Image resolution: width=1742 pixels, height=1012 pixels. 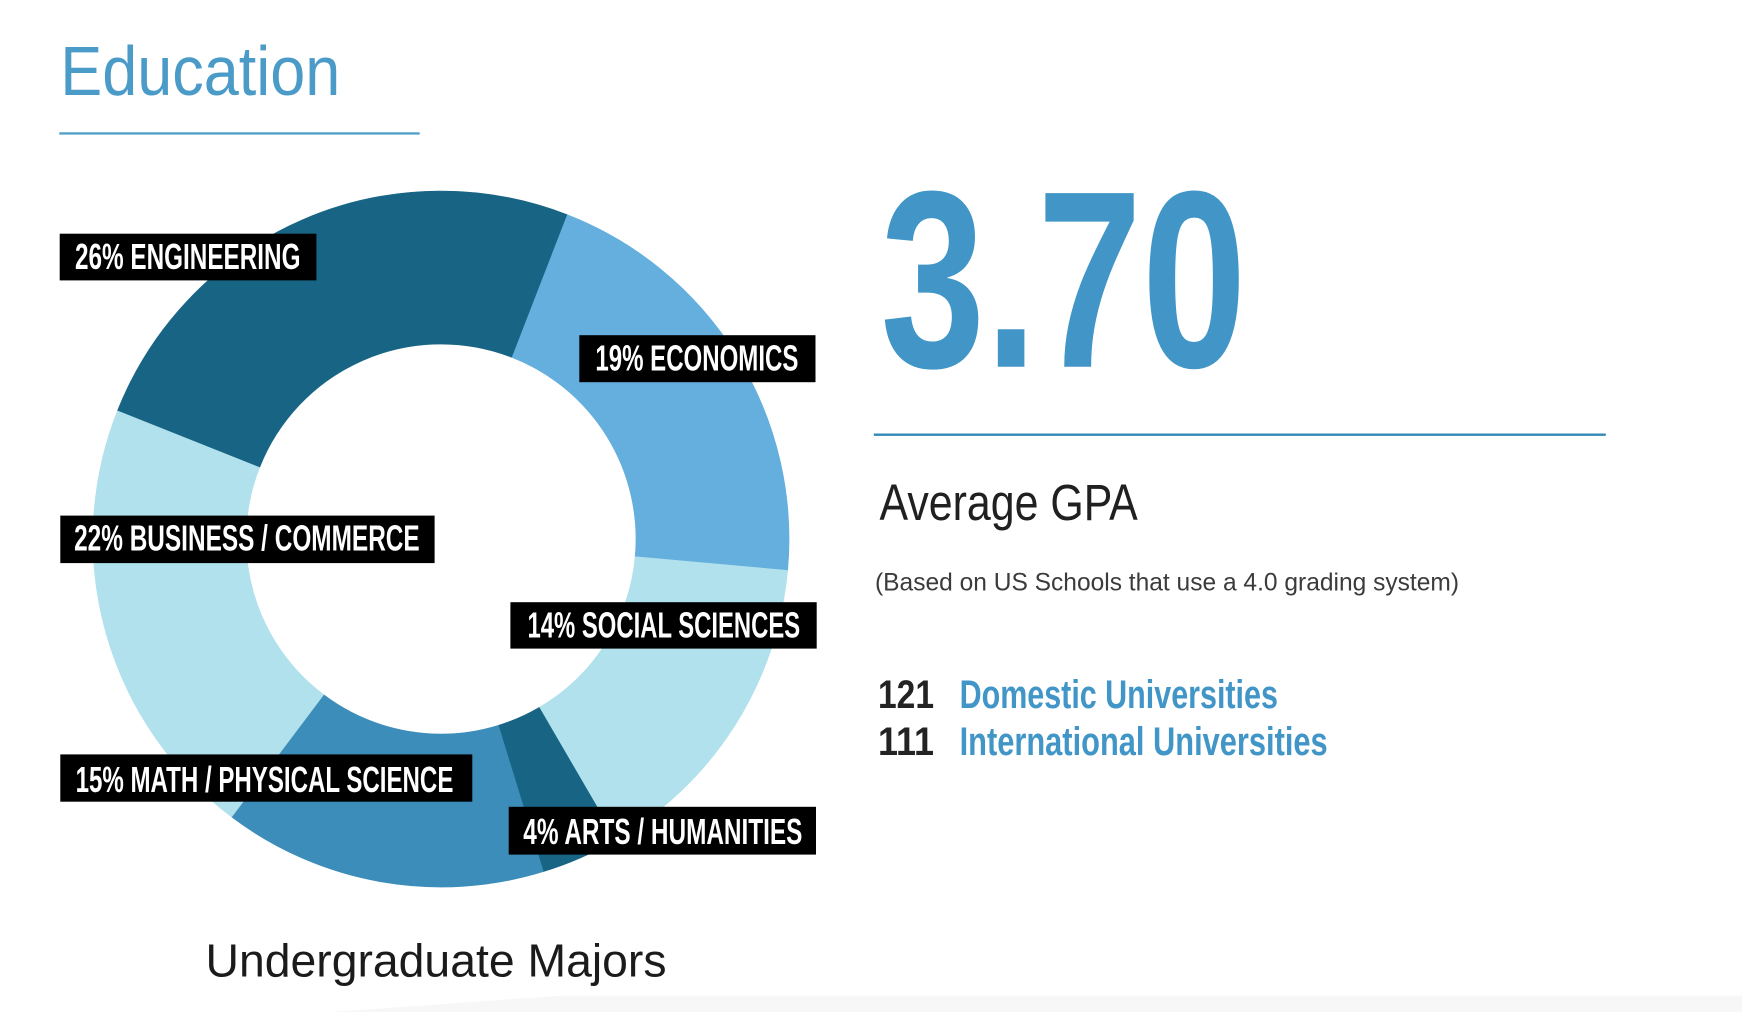 I want to click on svg-text: 4% ARTS / HUMANITIES, so click(x=662, y=831).